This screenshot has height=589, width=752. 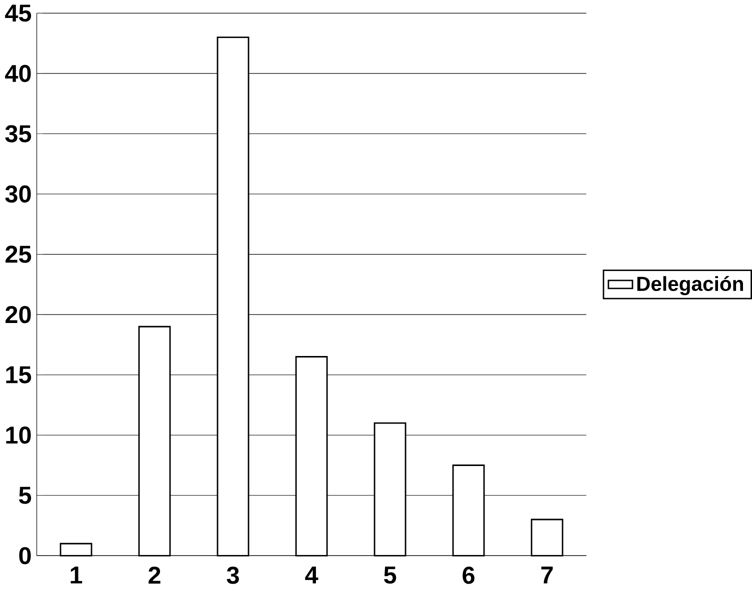 I want to click on y-tick-label: 15, so click(x=19, y=375).